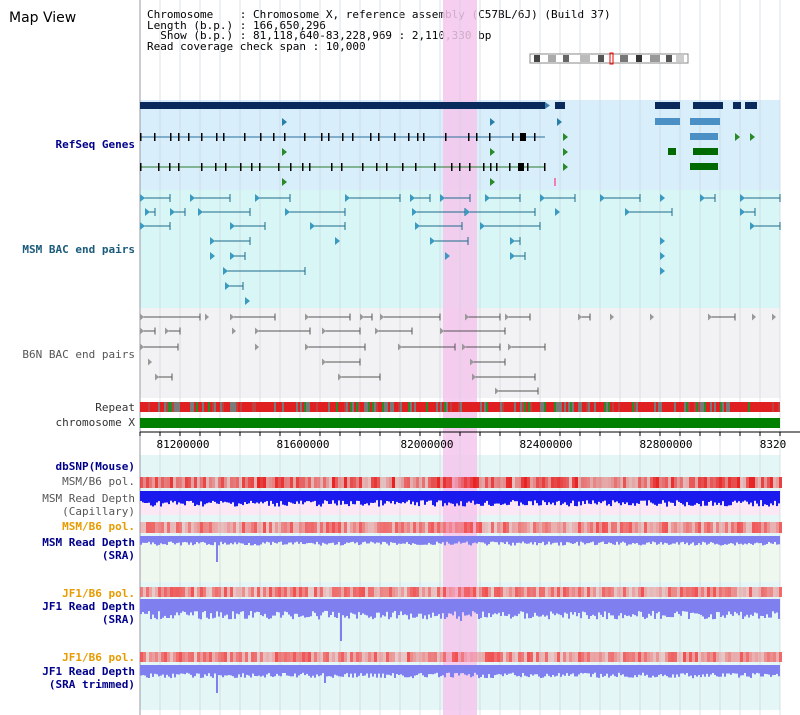 Image resolution: width=800 pixels, height=715 pixels. I want to click on track-label-jf1-b6-pol-1: JF1/B6 pol., so click(98, 593).